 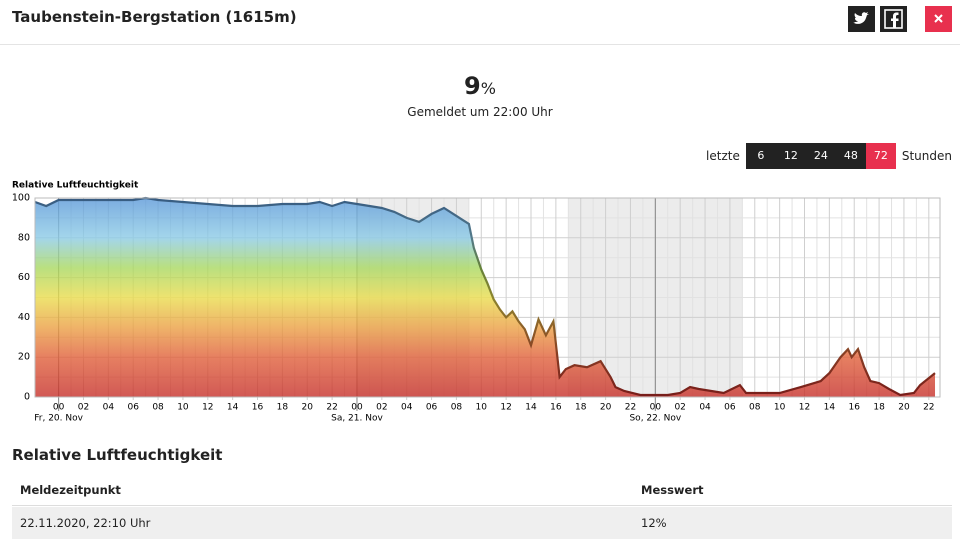 What do you see at coordinates (24, 237) in the screenshot?
I see `y-tick-label: 80` at bounding box center [24, 237].